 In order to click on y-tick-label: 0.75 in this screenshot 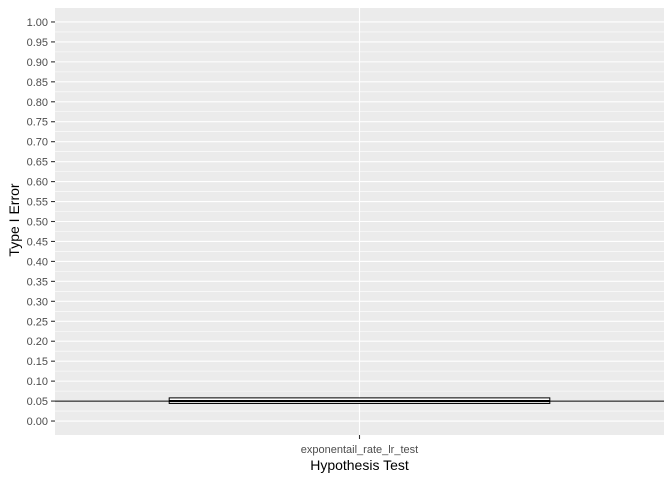, I will do `click(37, 123)`.